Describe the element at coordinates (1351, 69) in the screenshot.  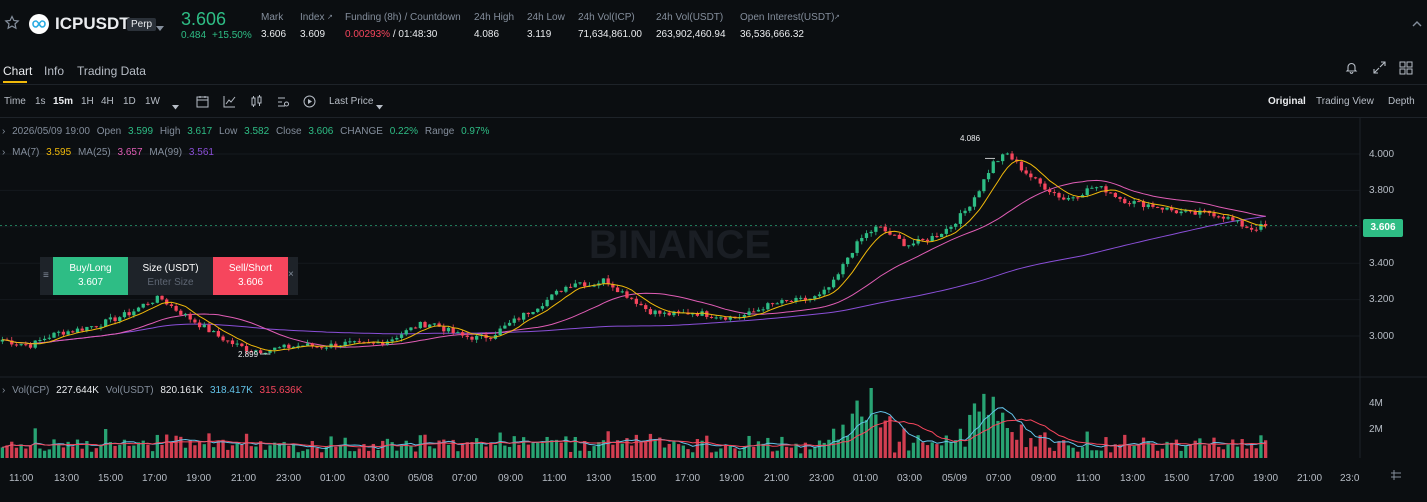
I see `alert-bell-icon` at that location.